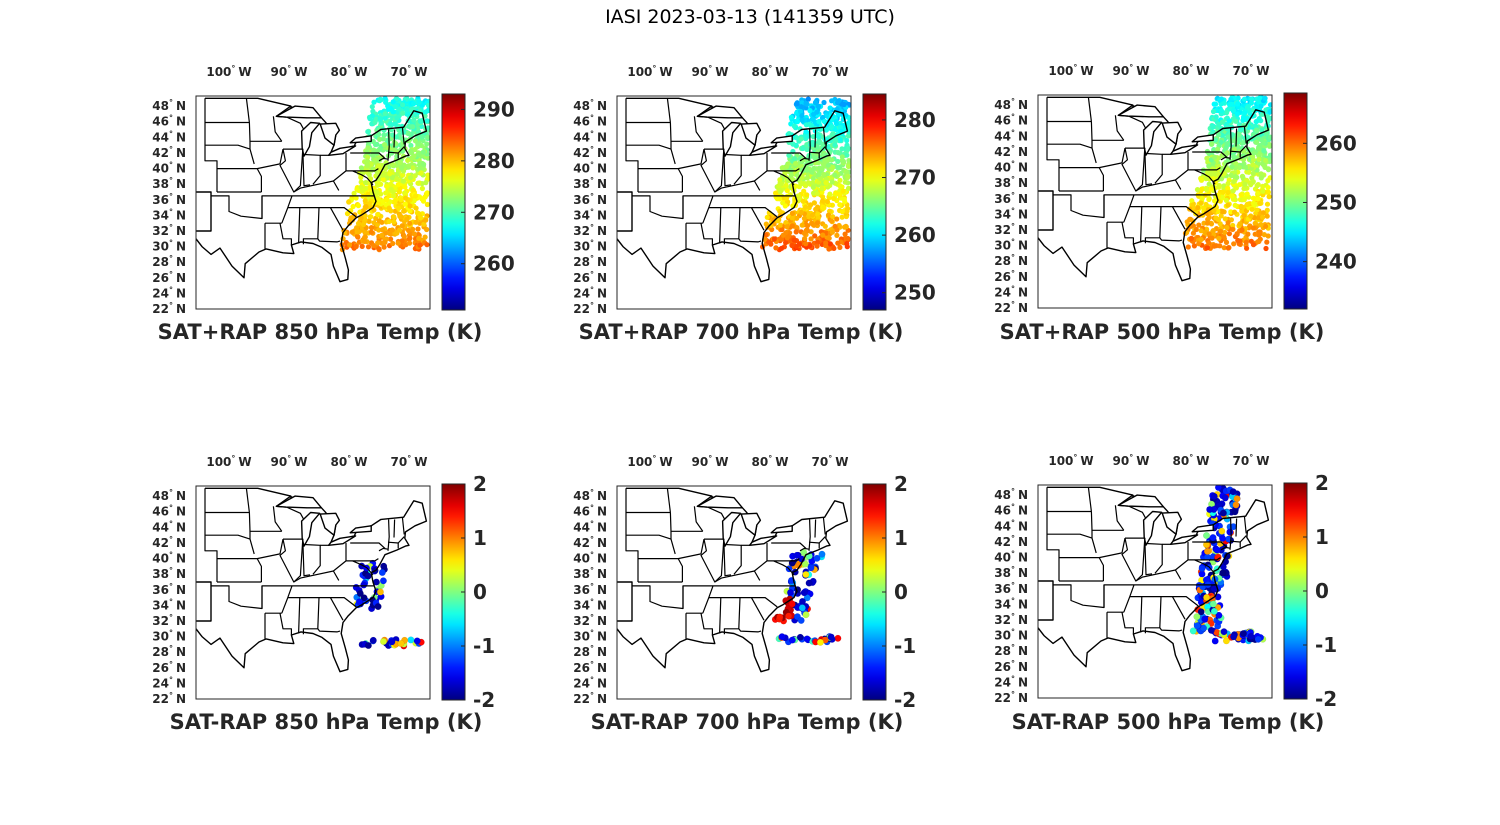 The width and height of the screenshot is (1500, 825). What do you see at coordinates (590, 292) in the screenshot?
I see `lat-tick-label: 24° N` at bounding box center [590, 292].